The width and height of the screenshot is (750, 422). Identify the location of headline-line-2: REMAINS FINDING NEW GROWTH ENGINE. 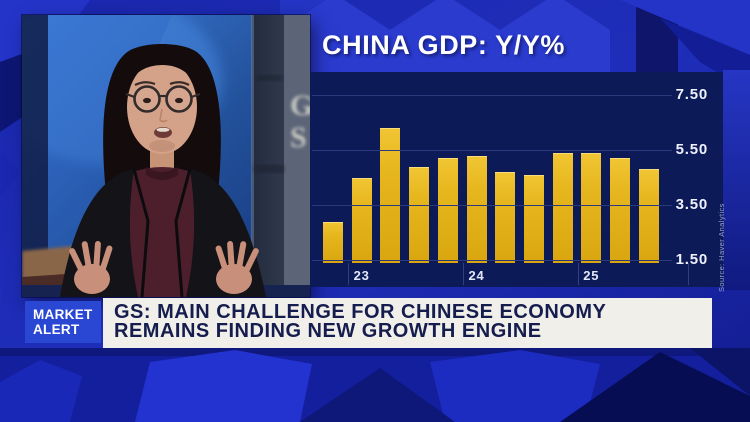
(328, 331).